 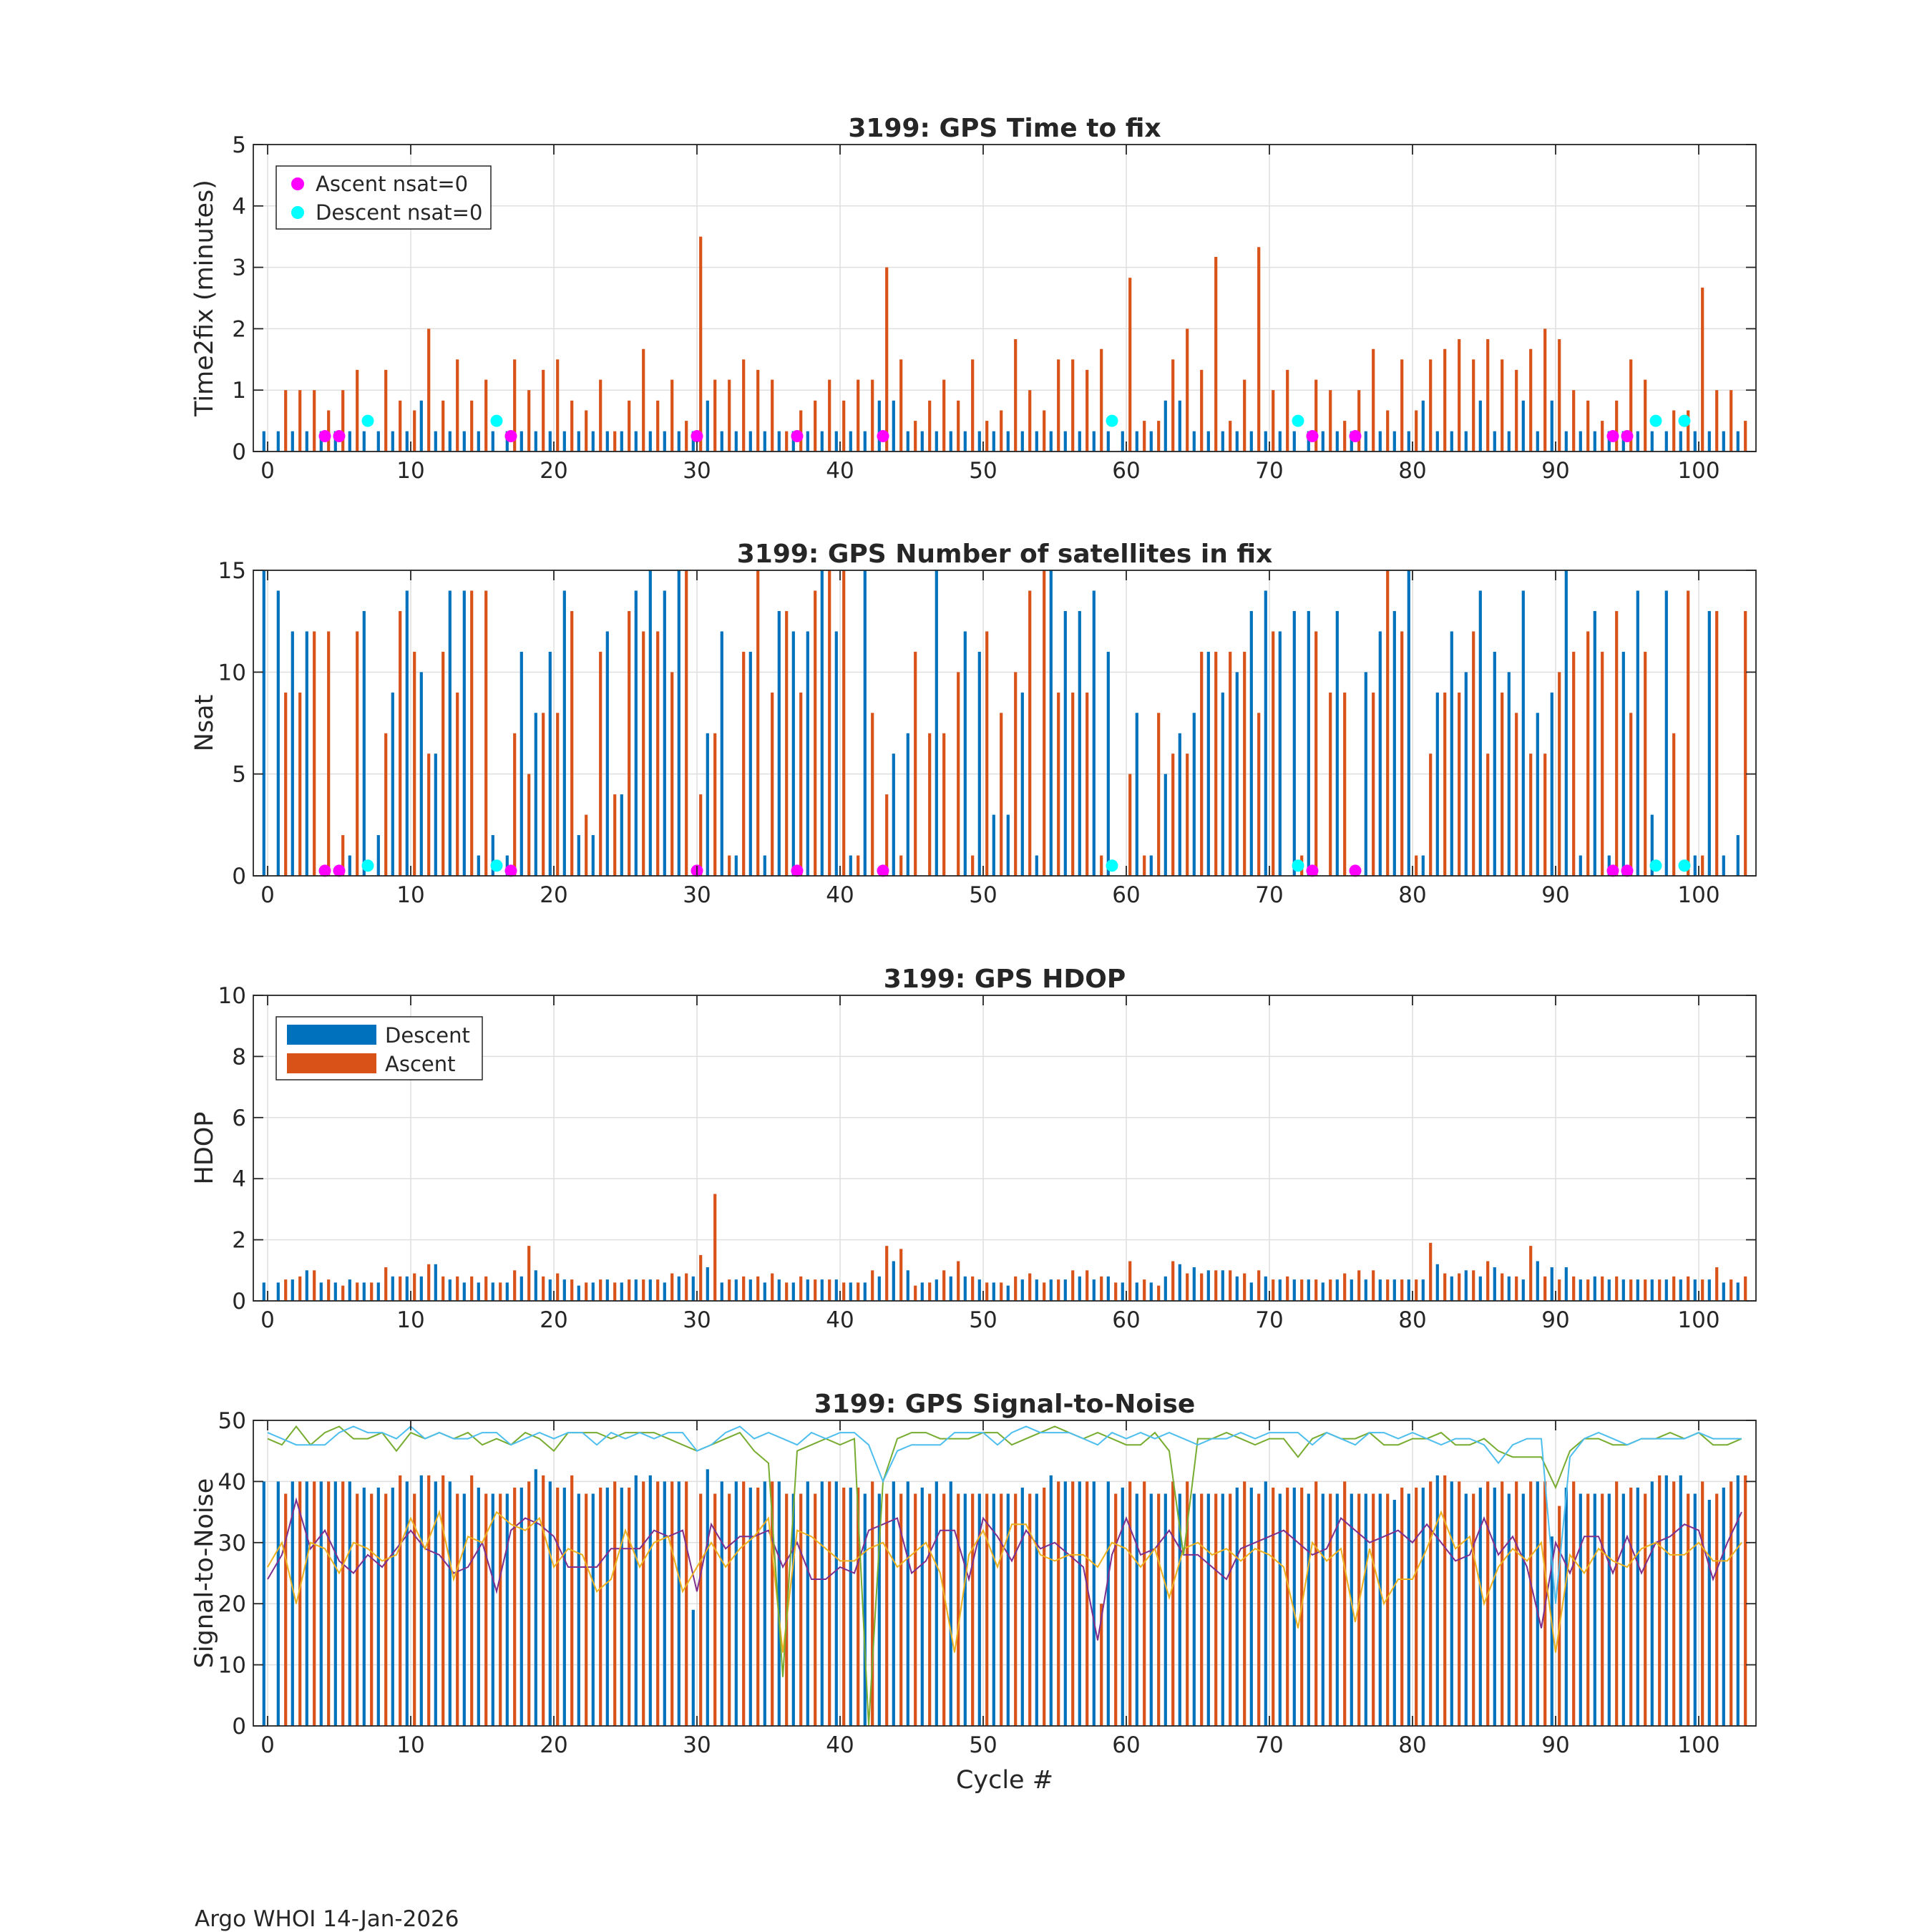 I want to click on y-tick-label: 10, so click(x=232, y=996).